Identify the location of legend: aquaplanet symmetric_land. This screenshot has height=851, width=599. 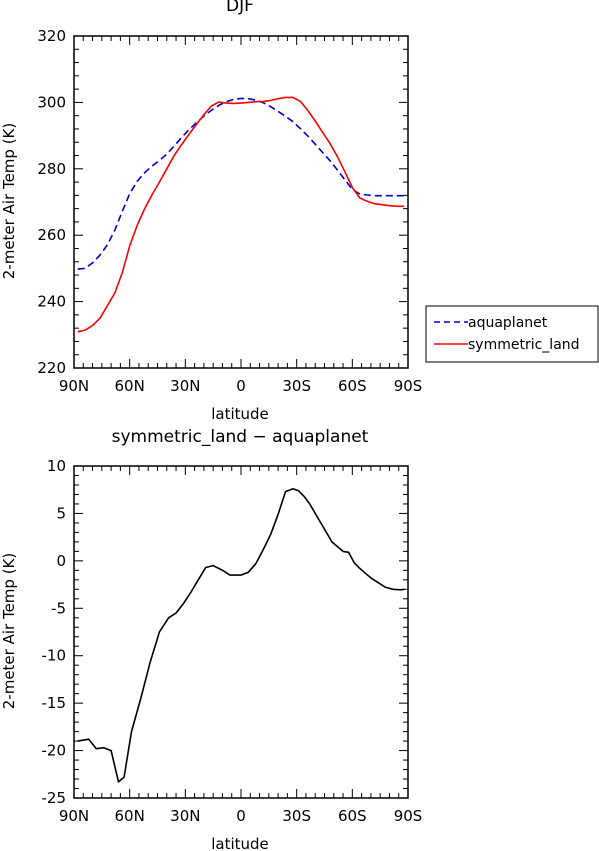
(512, 334).